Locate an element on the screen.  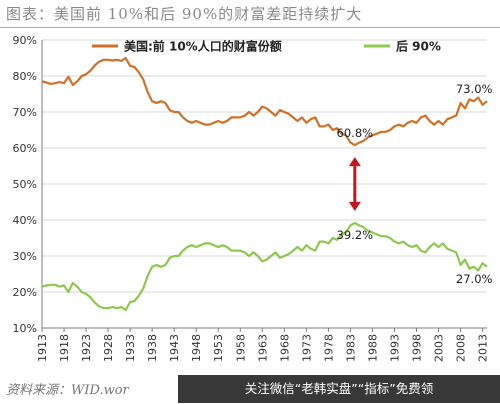
gap-arrow is located at coordinates (354, 184).